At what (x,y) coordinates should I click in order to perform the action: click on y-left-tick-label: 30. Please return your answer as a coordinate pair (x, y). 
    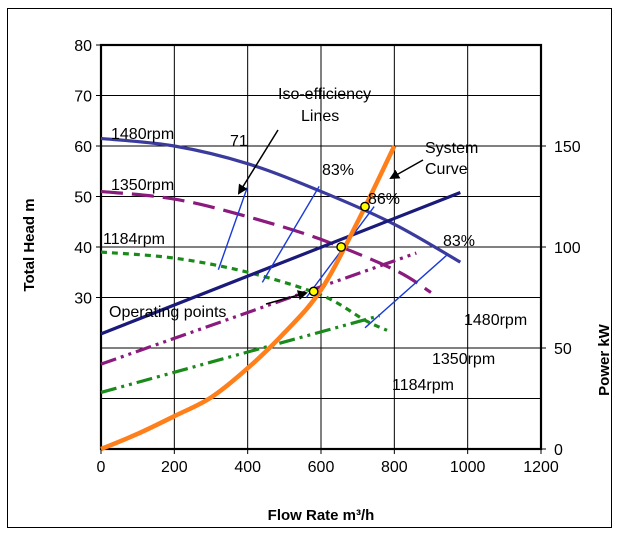
    Looking at the image, I should click on (83, 299).